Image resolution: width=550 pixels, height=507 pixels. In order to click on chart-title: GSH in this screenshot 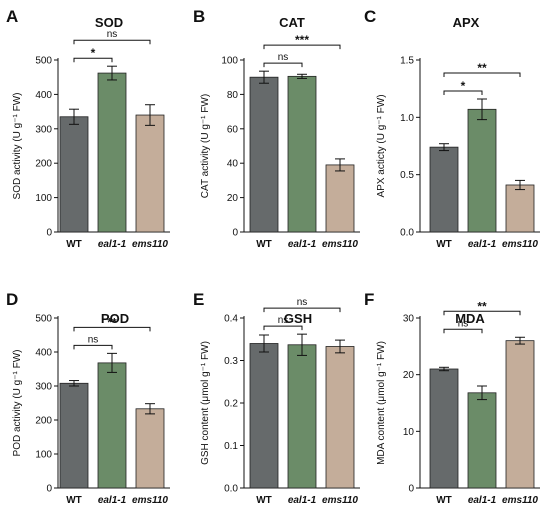, I will do `click(298, 318)`.